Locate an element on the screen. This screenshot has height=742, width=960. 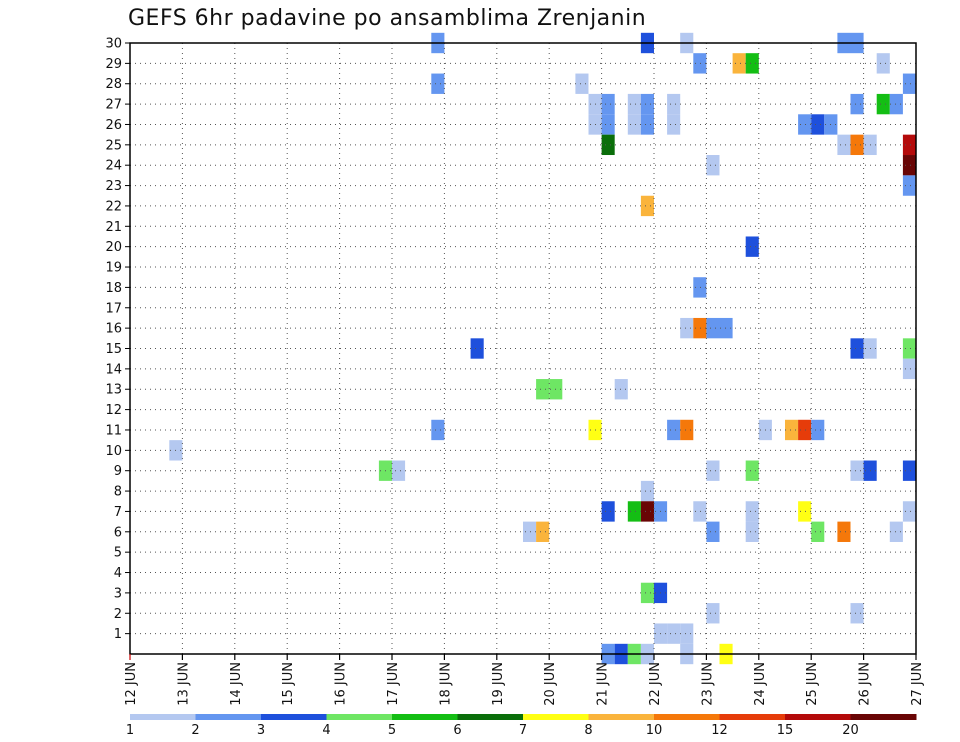
y-tick-label: 20 is located at coordinates (113, 247).